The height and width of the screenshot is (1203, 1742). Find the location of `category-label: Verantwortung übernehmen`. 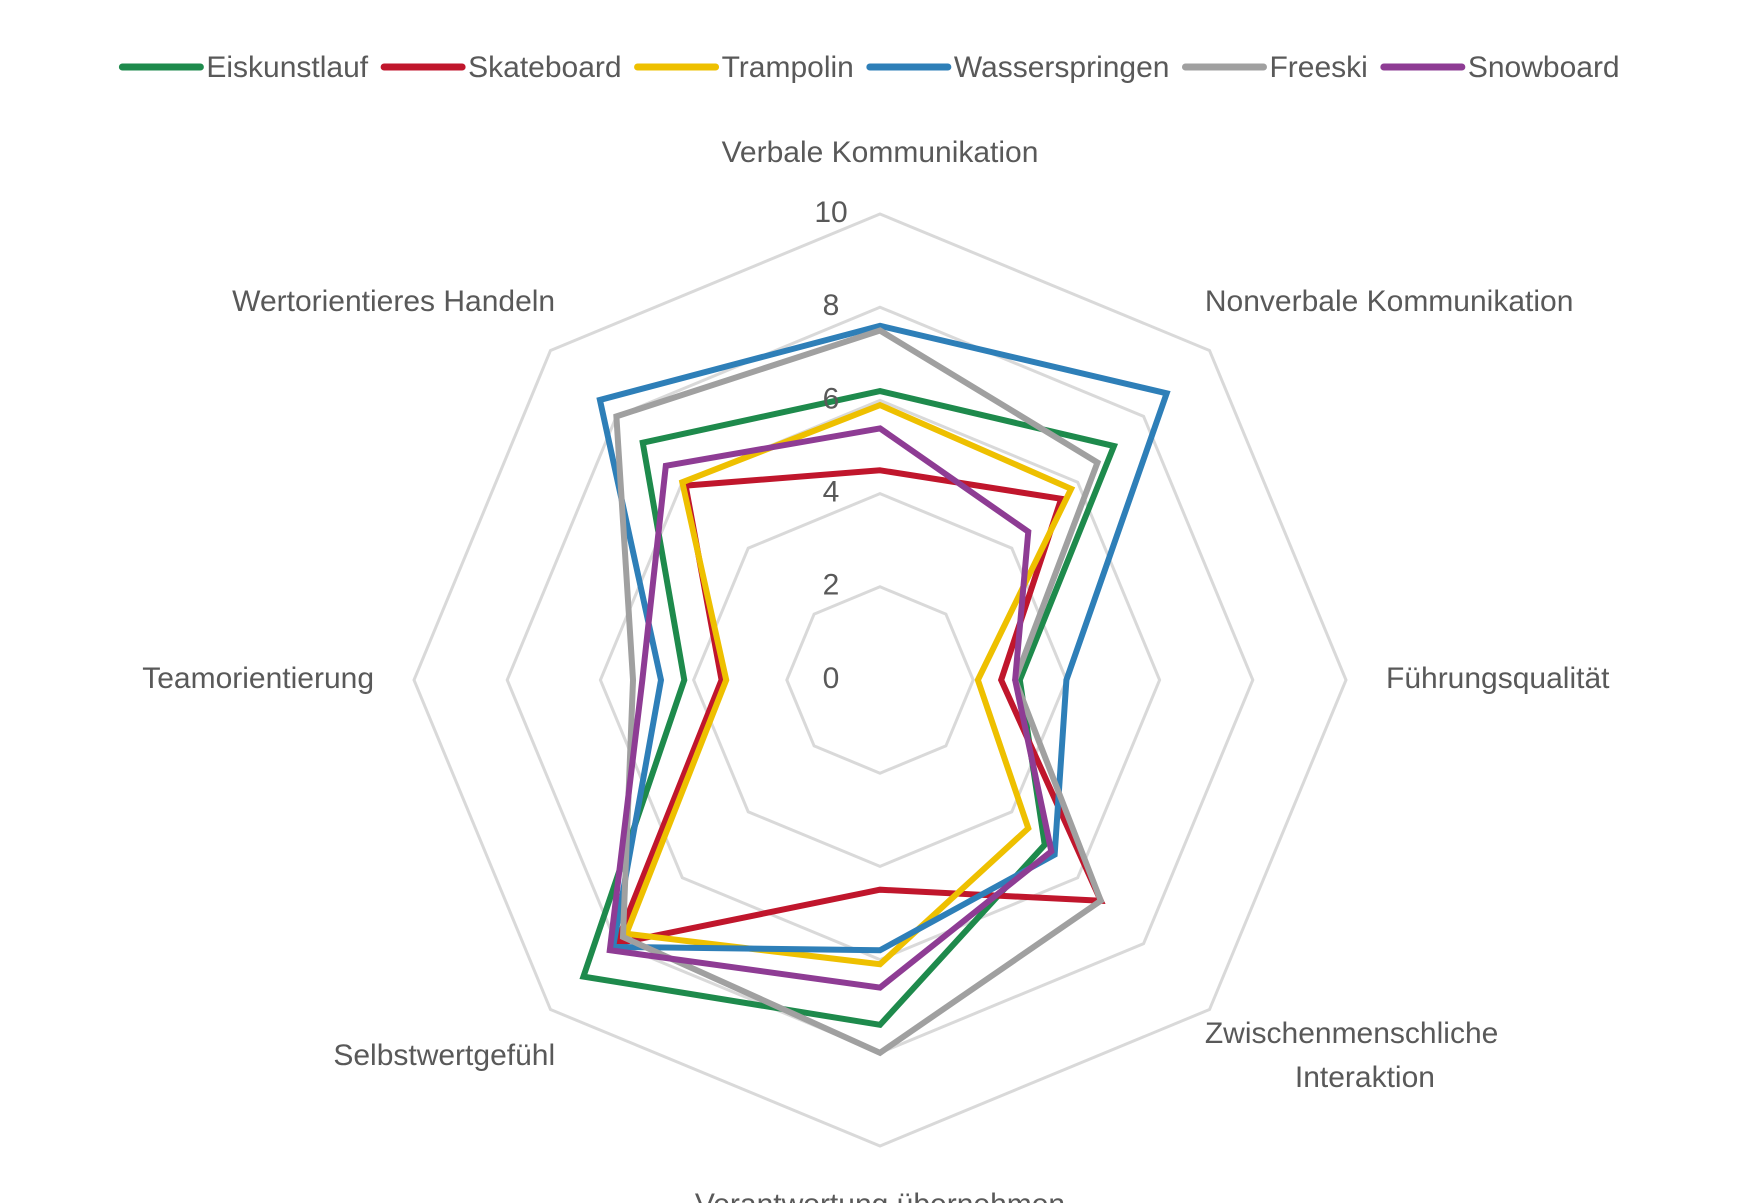

category-label: Verantwortung übernehmen is located at coordinates (880, 1195).